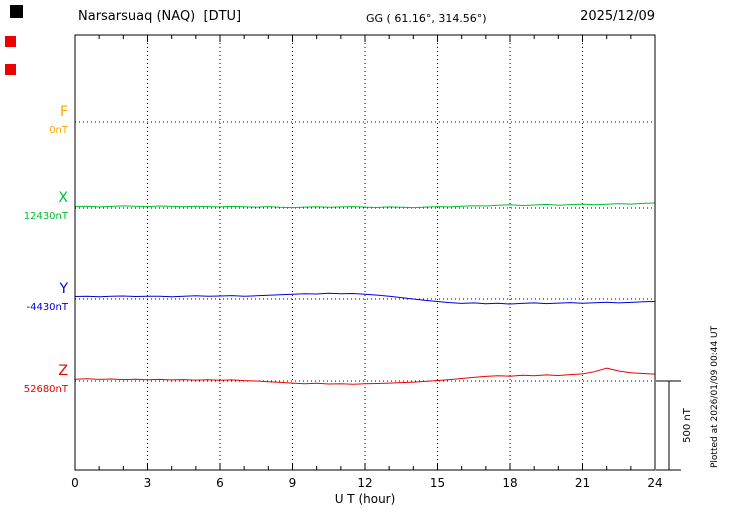 The width and height of the screenshot is (730, 520). I want to click on x-tick-label-12: 12, so click(365, 483).